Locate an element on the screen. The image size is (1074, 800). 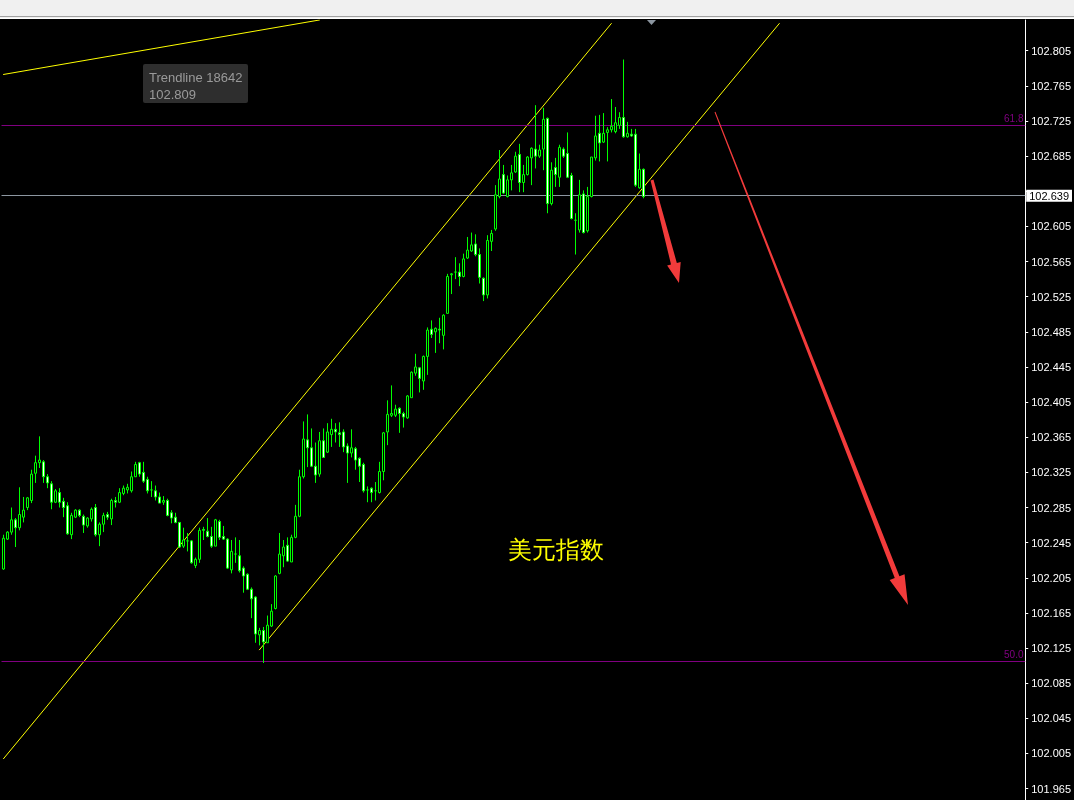
y-tick-label: 102.045 is located at coordinates (1051, 718).